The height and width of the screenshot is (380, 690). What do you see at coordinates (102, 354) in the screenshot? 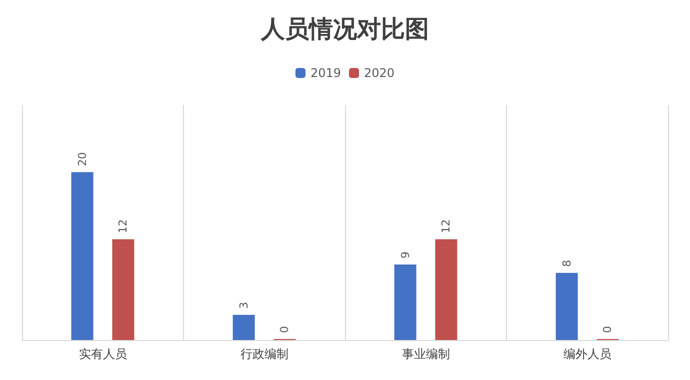
I see `x-tick-label: 实有人员` at bounding box center [102, 354].